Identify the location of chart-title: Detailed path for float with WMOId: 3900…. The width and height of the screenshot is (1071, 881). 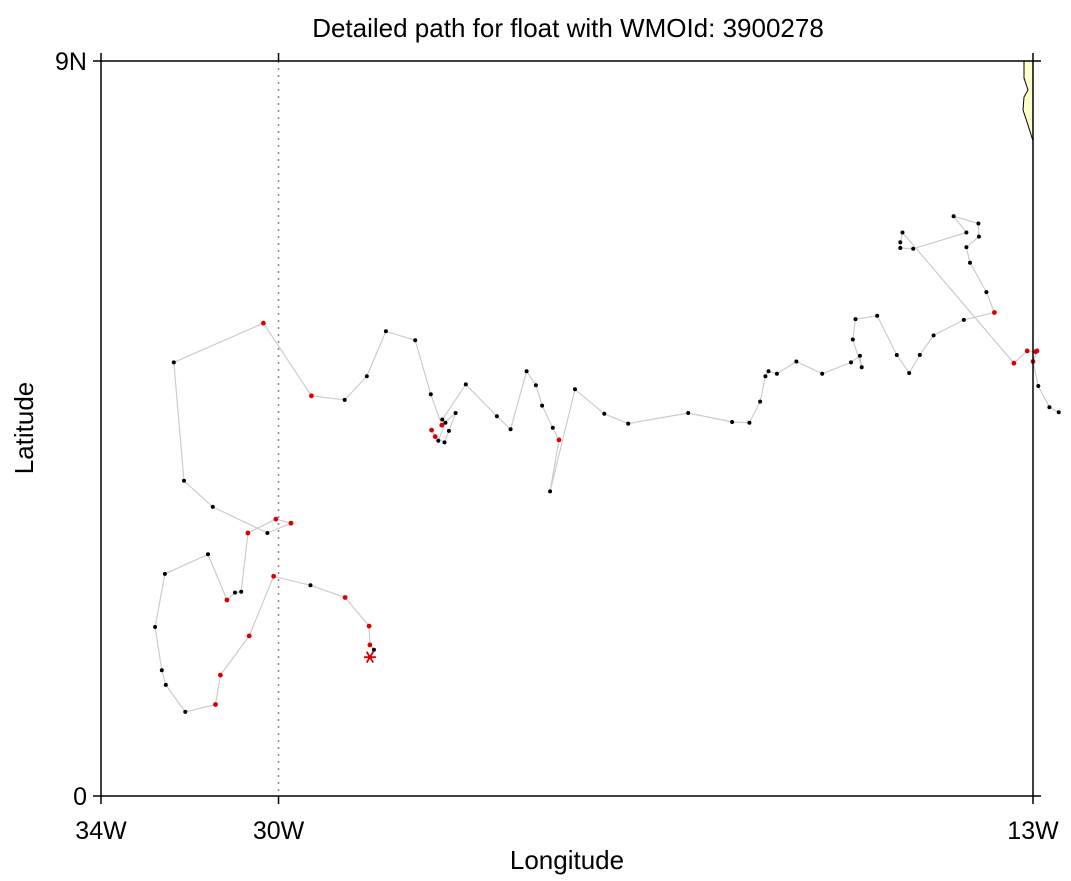
(568, 28).